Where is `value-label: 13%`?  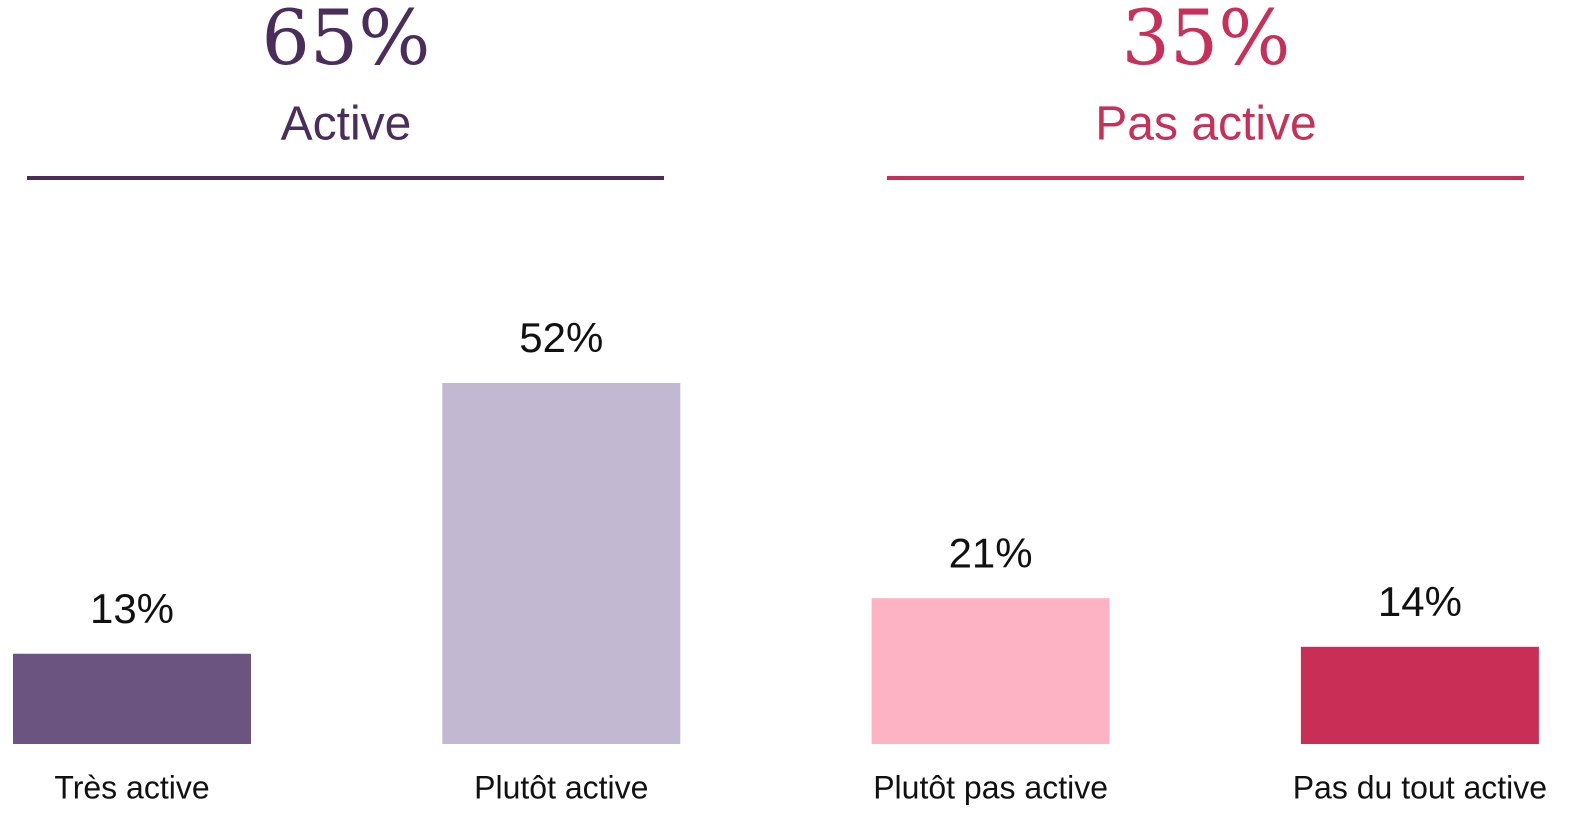 value-label: 13% is located at coordinates (132, 608).